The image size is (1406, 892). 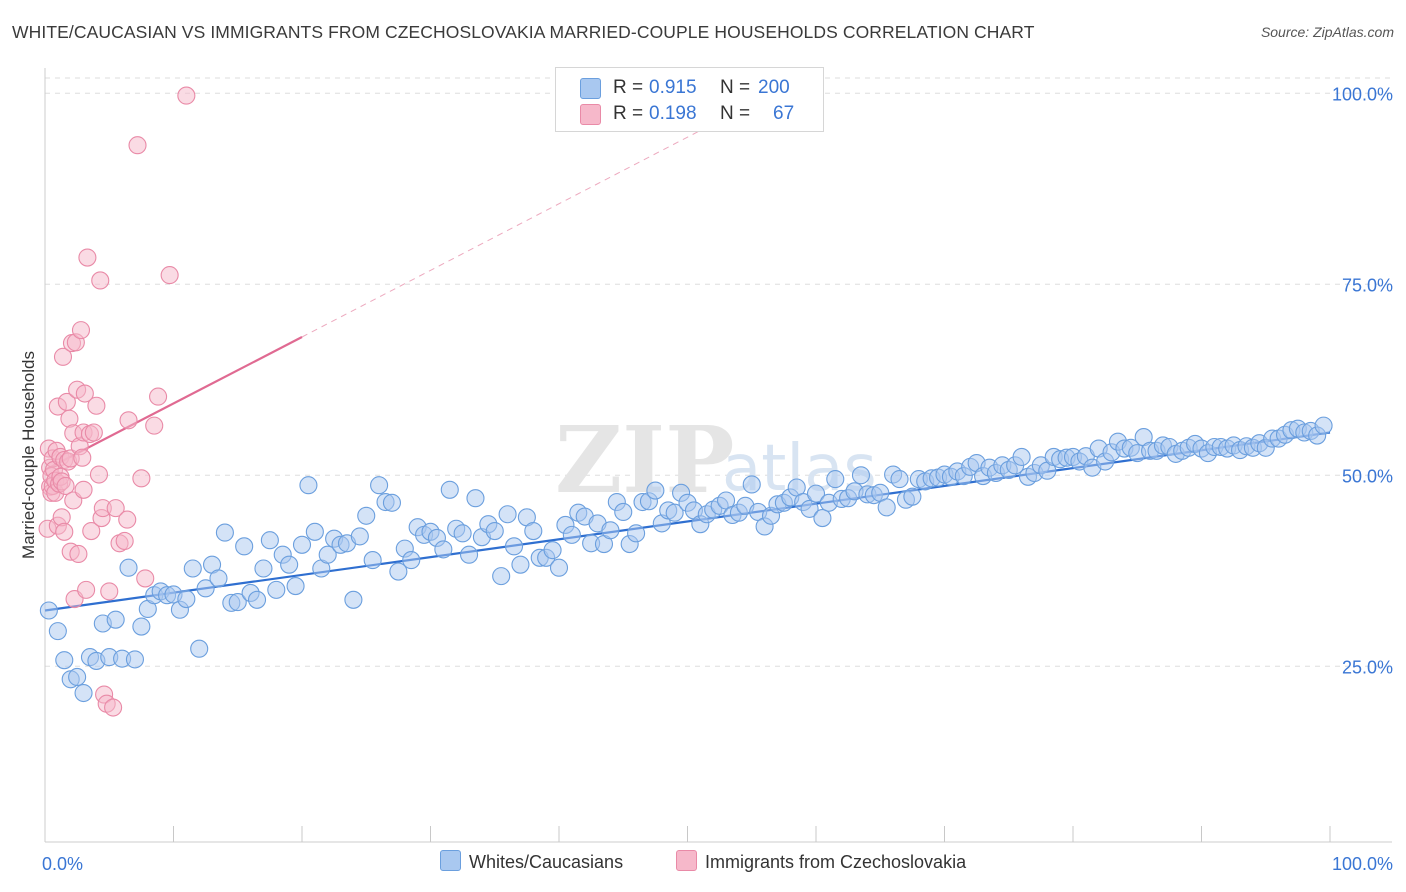 I want to click on x-tick-label: 100.0%, so click(x=1362, y=864).